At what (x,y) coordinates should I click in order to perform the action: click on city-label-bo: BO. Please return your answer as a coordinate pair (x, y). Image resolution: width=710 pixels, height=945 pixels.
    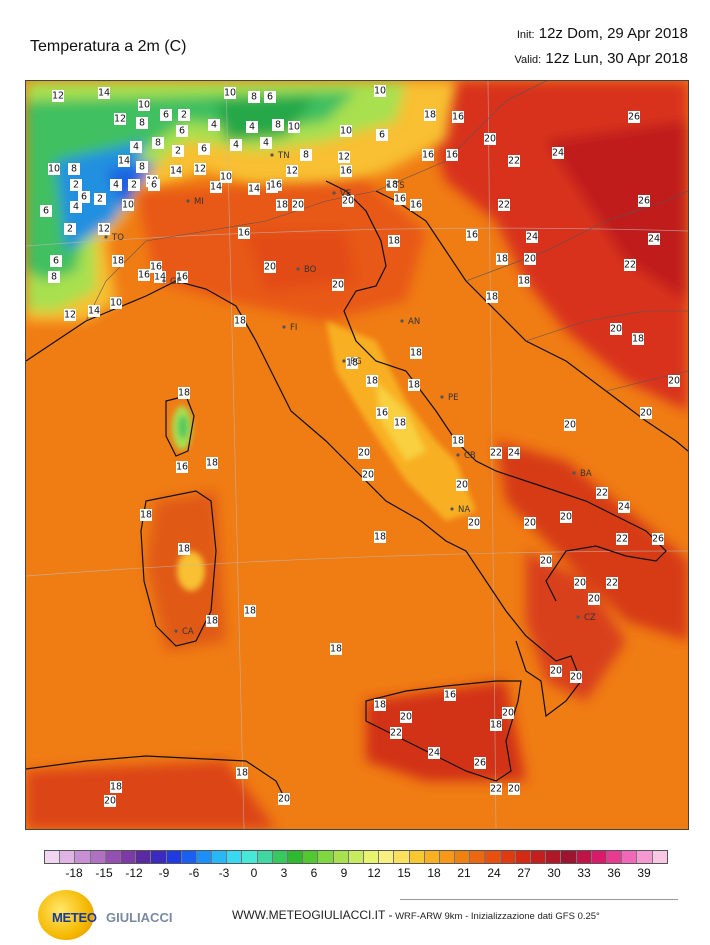
    Looking at the image, I should click on (310, 270).